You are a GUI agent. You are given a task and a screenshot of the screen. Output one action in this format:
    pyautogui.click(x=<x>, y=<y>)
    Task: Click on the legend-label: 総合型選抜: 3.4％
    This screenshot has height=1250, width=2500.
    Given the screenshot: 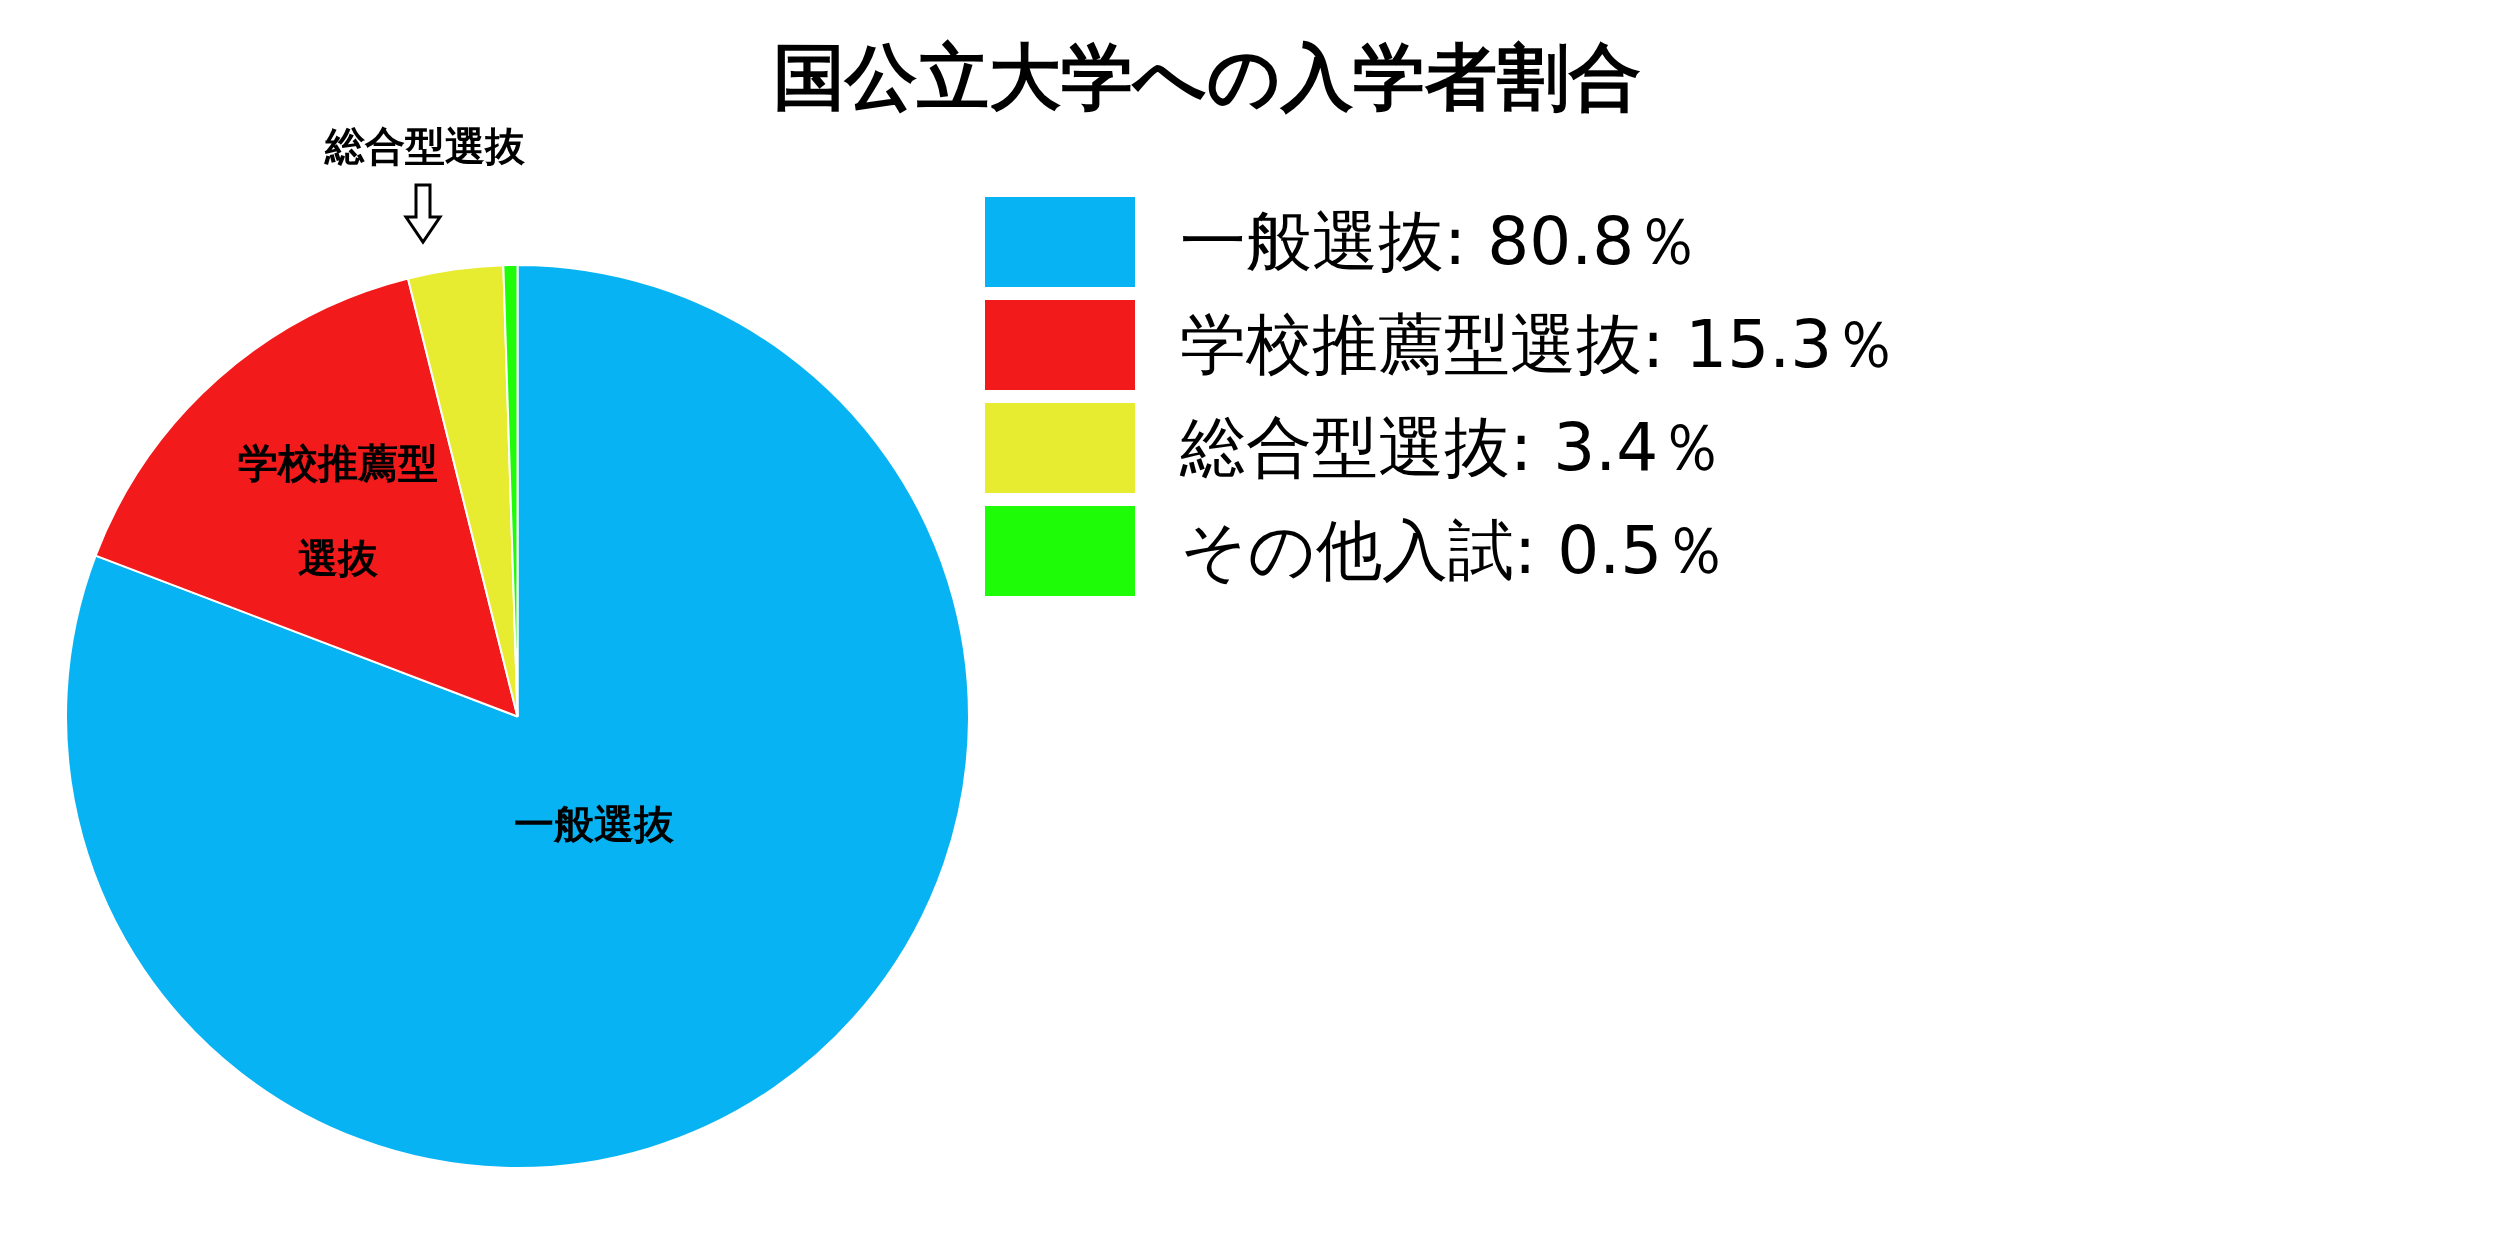 What is the action you would take?
    pyautogui.click(x=1452, y=447)
    